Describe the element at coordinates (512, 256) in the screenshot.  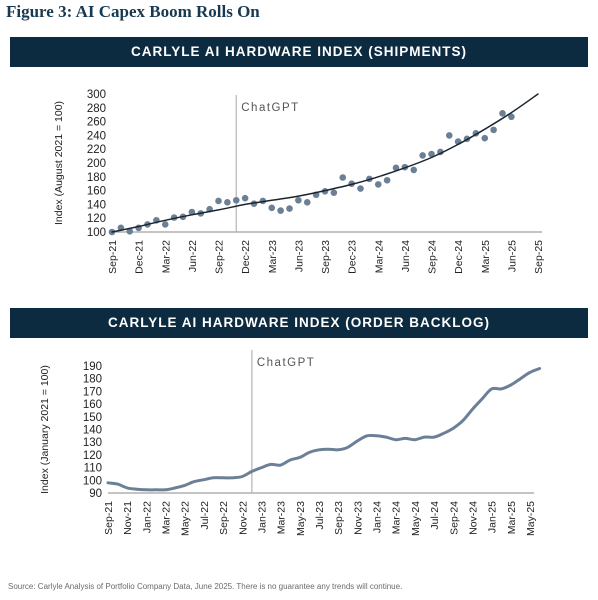
I see `shipments-x-tick-label: Jun-25` at that location.